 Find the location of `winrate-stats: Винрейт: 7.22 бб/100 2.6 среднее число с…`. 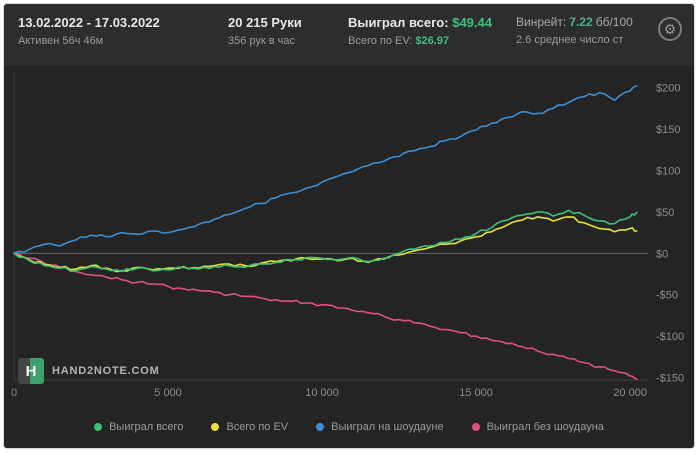

winrate-stats: Винрейт: 7.22 бб/100 2.6 среднее число с… is located at coordinates (583, 30).